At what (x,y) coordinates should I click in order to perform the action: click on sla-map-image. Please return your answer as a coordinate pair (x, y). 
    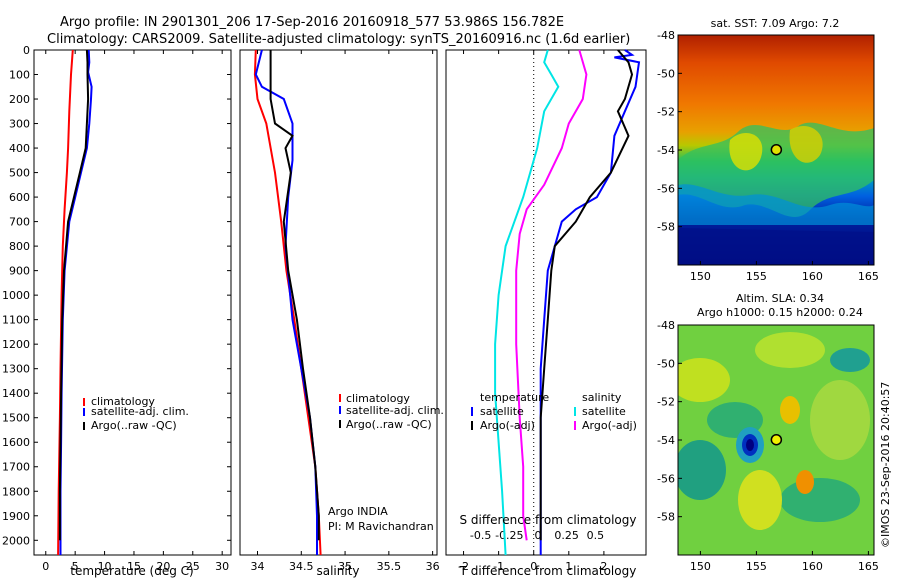
    Looking at the image, I should click on (776, 440).